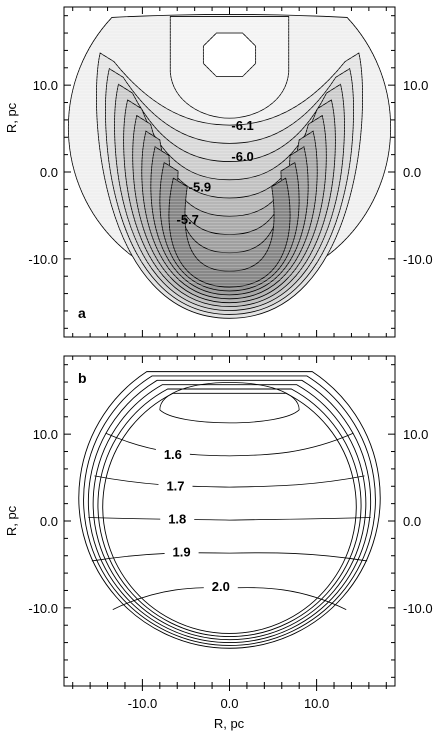 This screenshot has height=736, width=443. I want to click on panel-a-contour-labels: -6.1 -6.0 -5.9 -5.7, so click(214, 172).